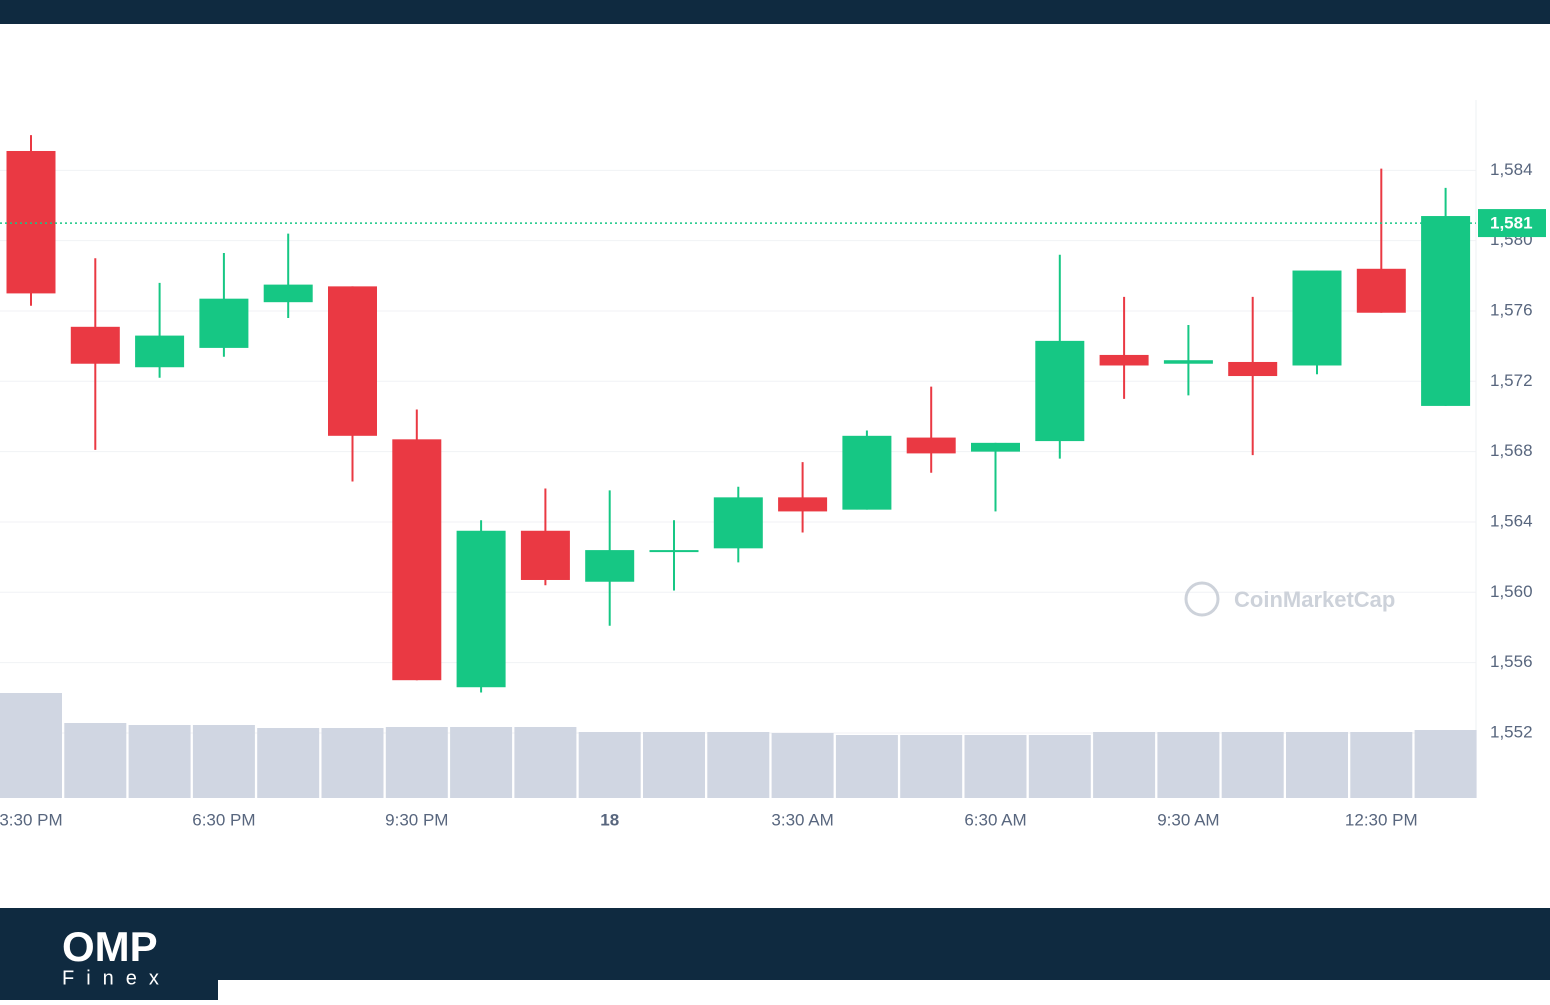 This screenshot has width=1550, height=1005. I want to click on x-tick-label: 3:30 PM, so click(31, 819).